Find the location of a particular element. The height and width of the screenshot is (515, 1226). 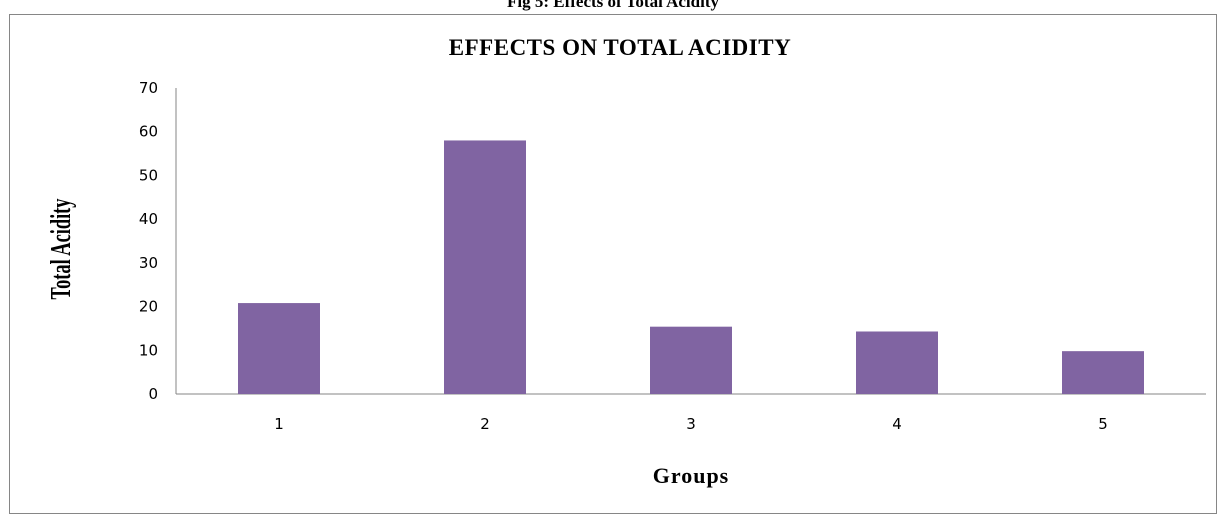

y-tick-label: 70 is located at coordinates (148, 88).